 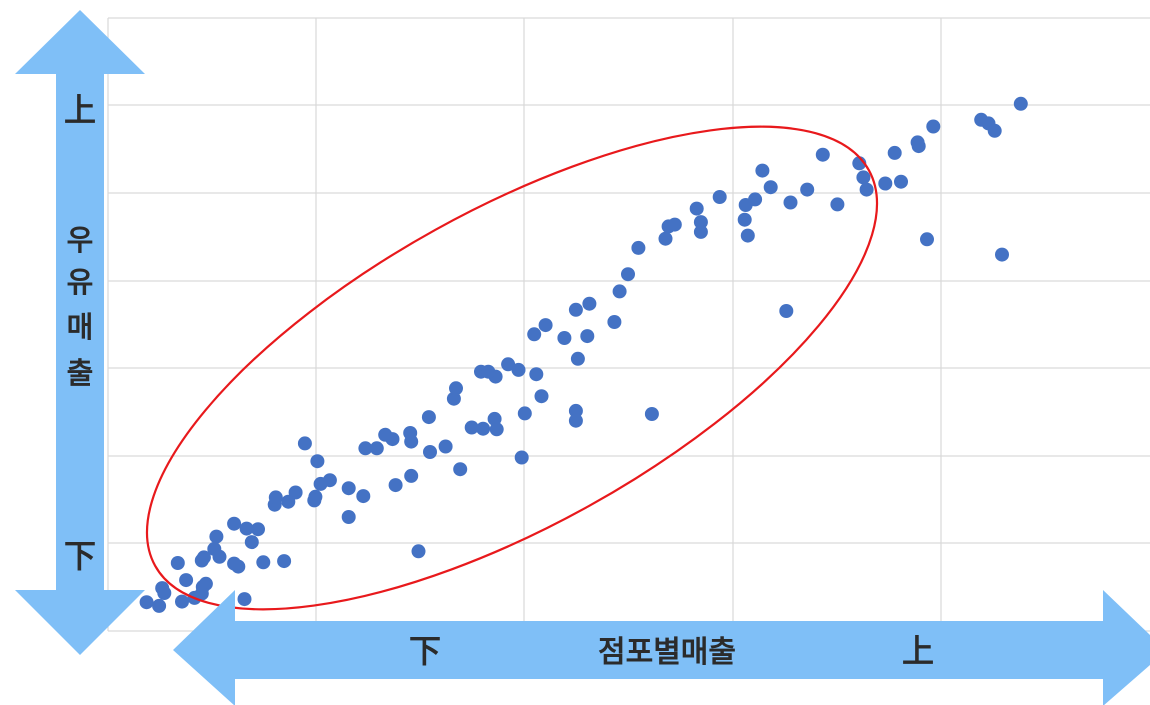 I want to click on y-axis-title-char: 출, so click(x=80, y=373).